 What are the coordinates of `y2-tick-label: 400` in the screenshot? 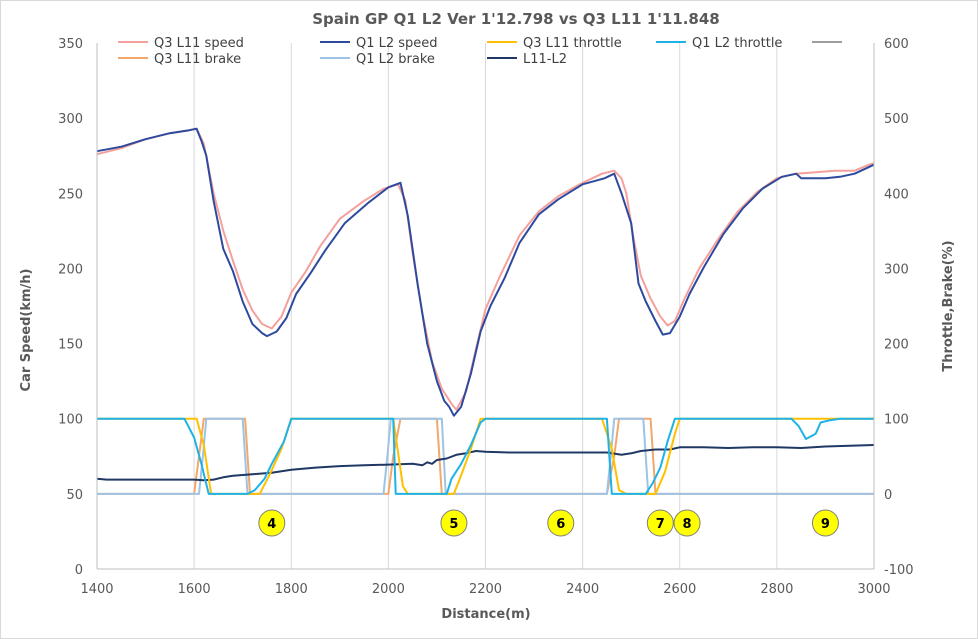 It's located at (896, 194).